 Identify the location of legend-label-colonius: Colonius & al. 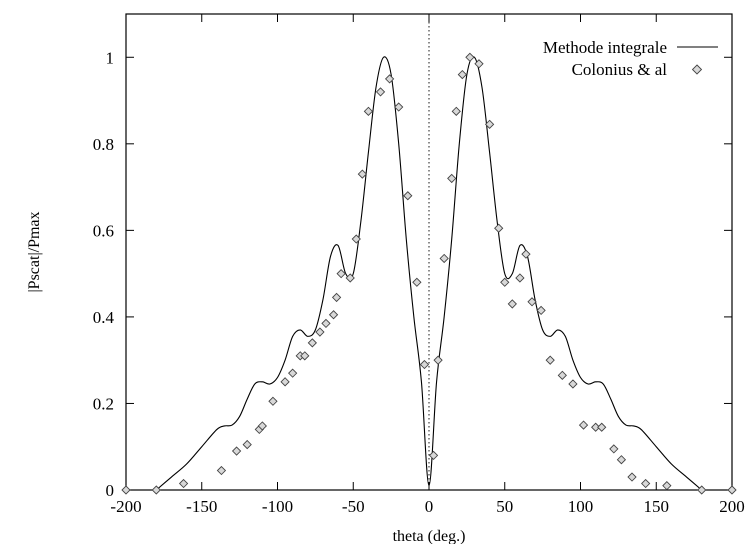
(620, 69).